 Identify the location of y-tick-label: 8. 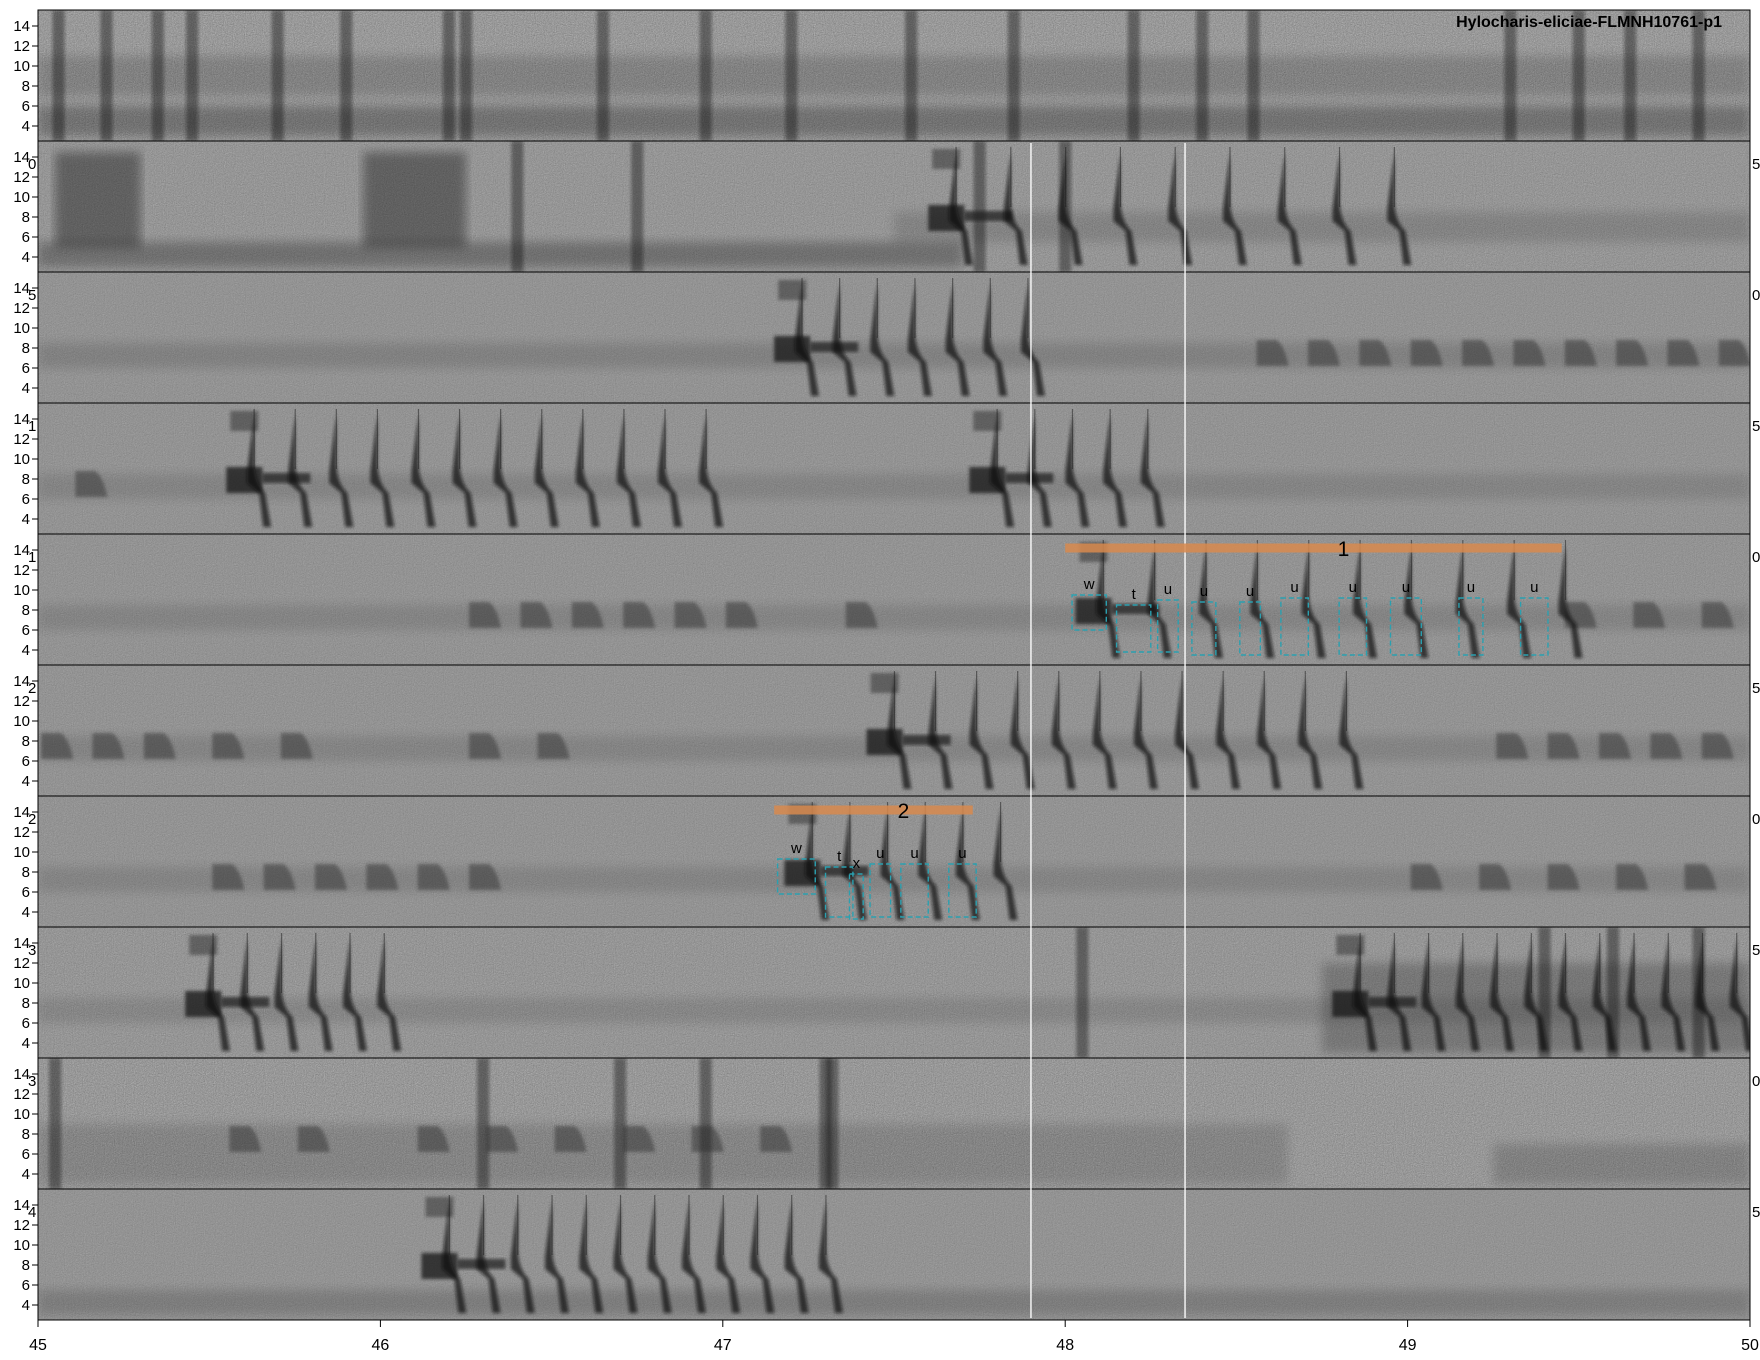
(26, 610).